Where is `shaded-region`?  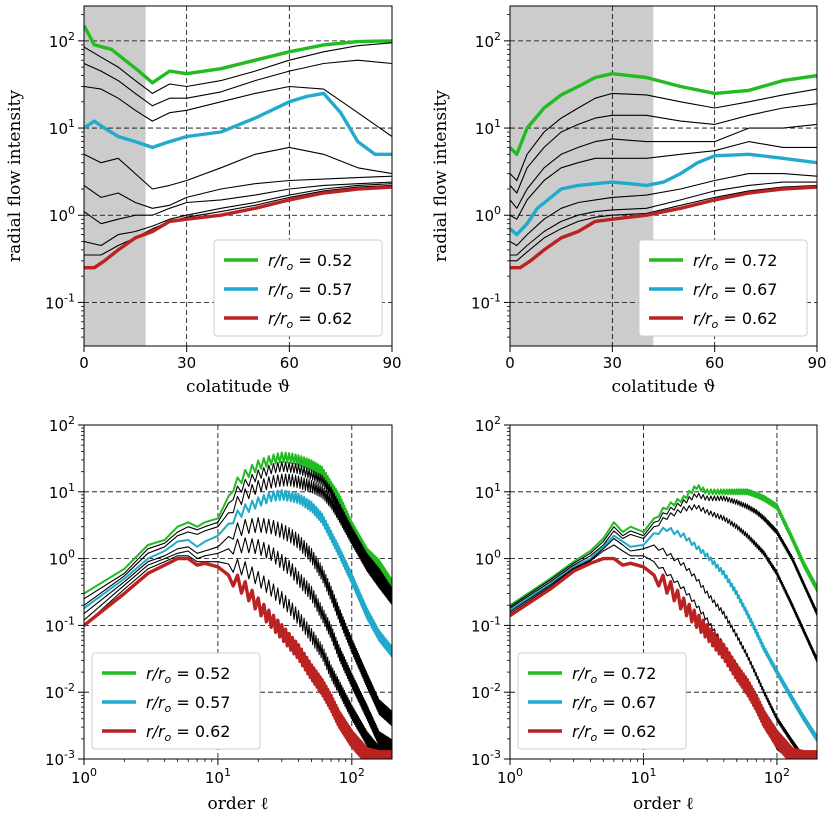 shaded-region is located at coordinates (115, 176).